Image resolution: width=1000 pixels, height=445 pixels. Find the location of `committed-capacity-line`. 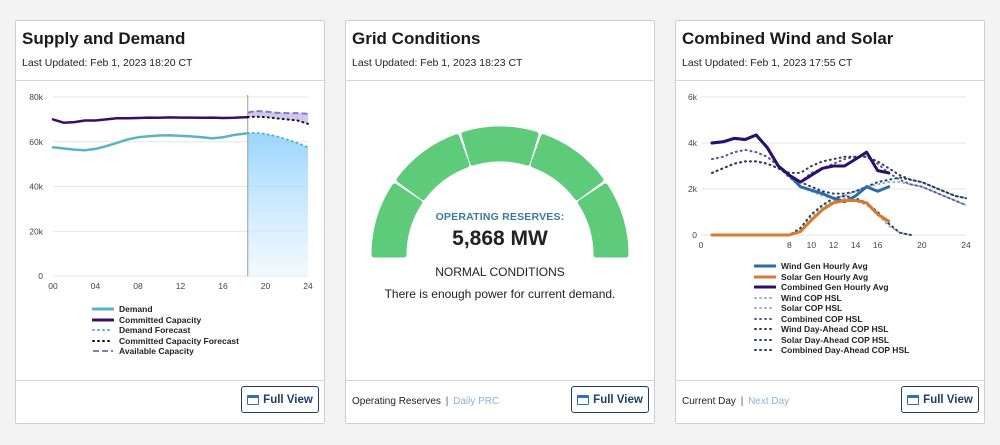

committed-capacity-line is located at coordinates (150, 119).